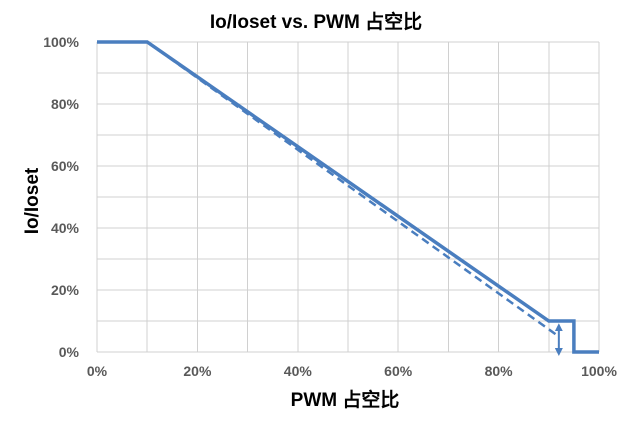  Describe the element at coordinates (65, 228) in the screenshot. I see `y-tick-label: 40%` at that location.